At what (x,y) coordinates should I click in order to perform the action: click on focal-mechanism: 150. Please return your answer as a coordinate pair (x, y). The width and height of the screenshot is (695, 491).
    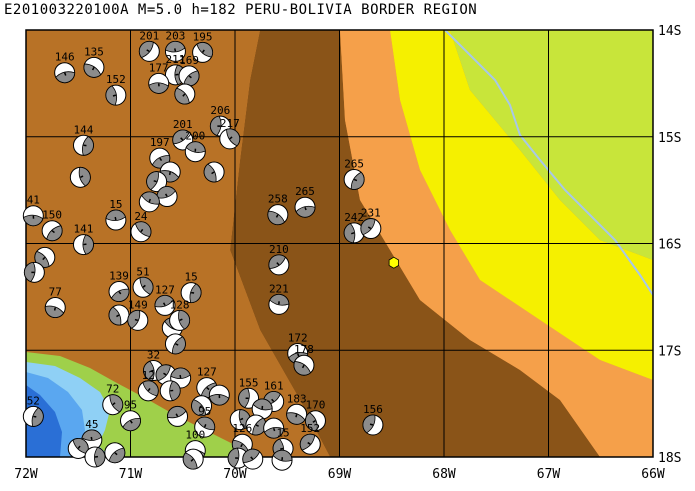
    Looking at the image, I should click on (52, 225).